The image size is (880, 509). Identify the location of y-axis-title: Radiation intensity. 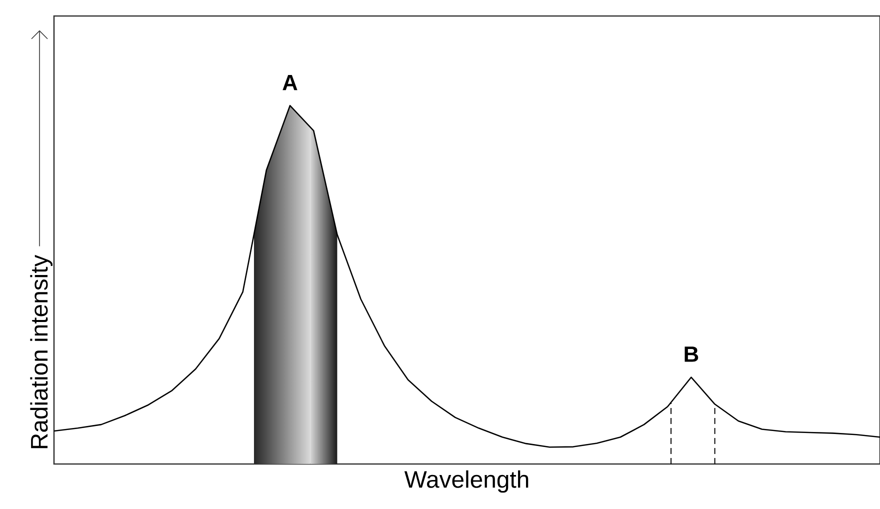
(41, 351).